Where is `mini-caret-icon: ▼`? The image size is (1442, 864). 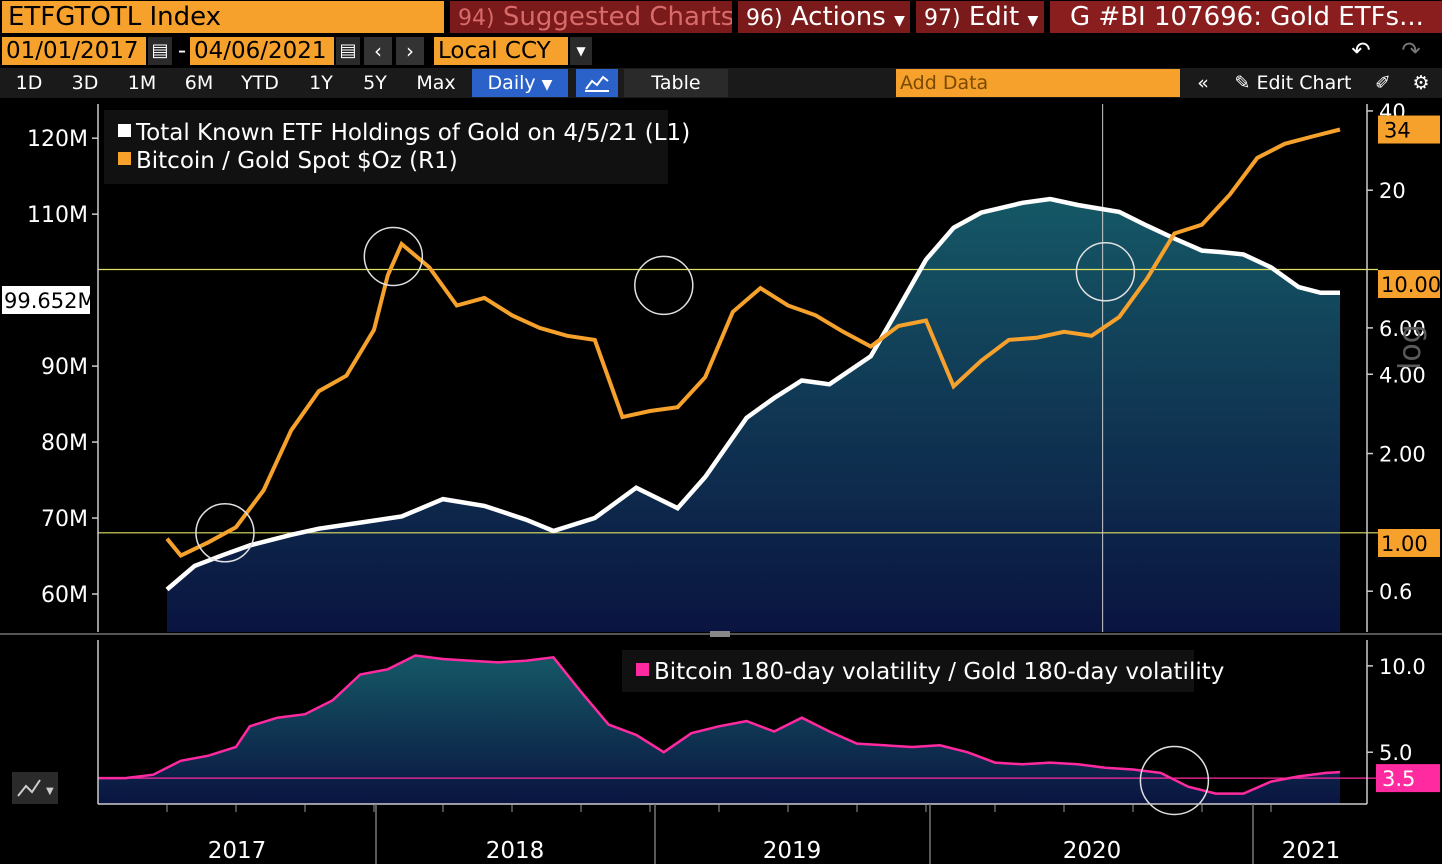 mini-caret-icon: ▼ is located at coordinates (50, 791).